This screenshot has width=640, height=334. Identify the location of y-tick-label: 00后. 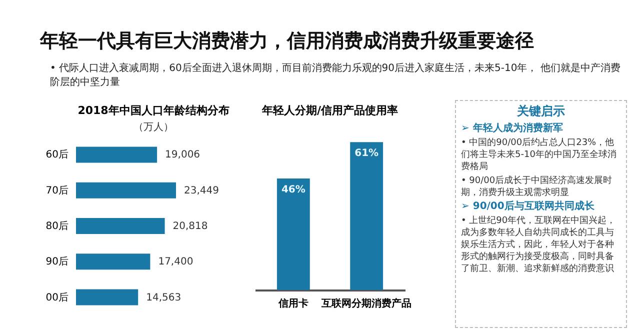
(57, 297).